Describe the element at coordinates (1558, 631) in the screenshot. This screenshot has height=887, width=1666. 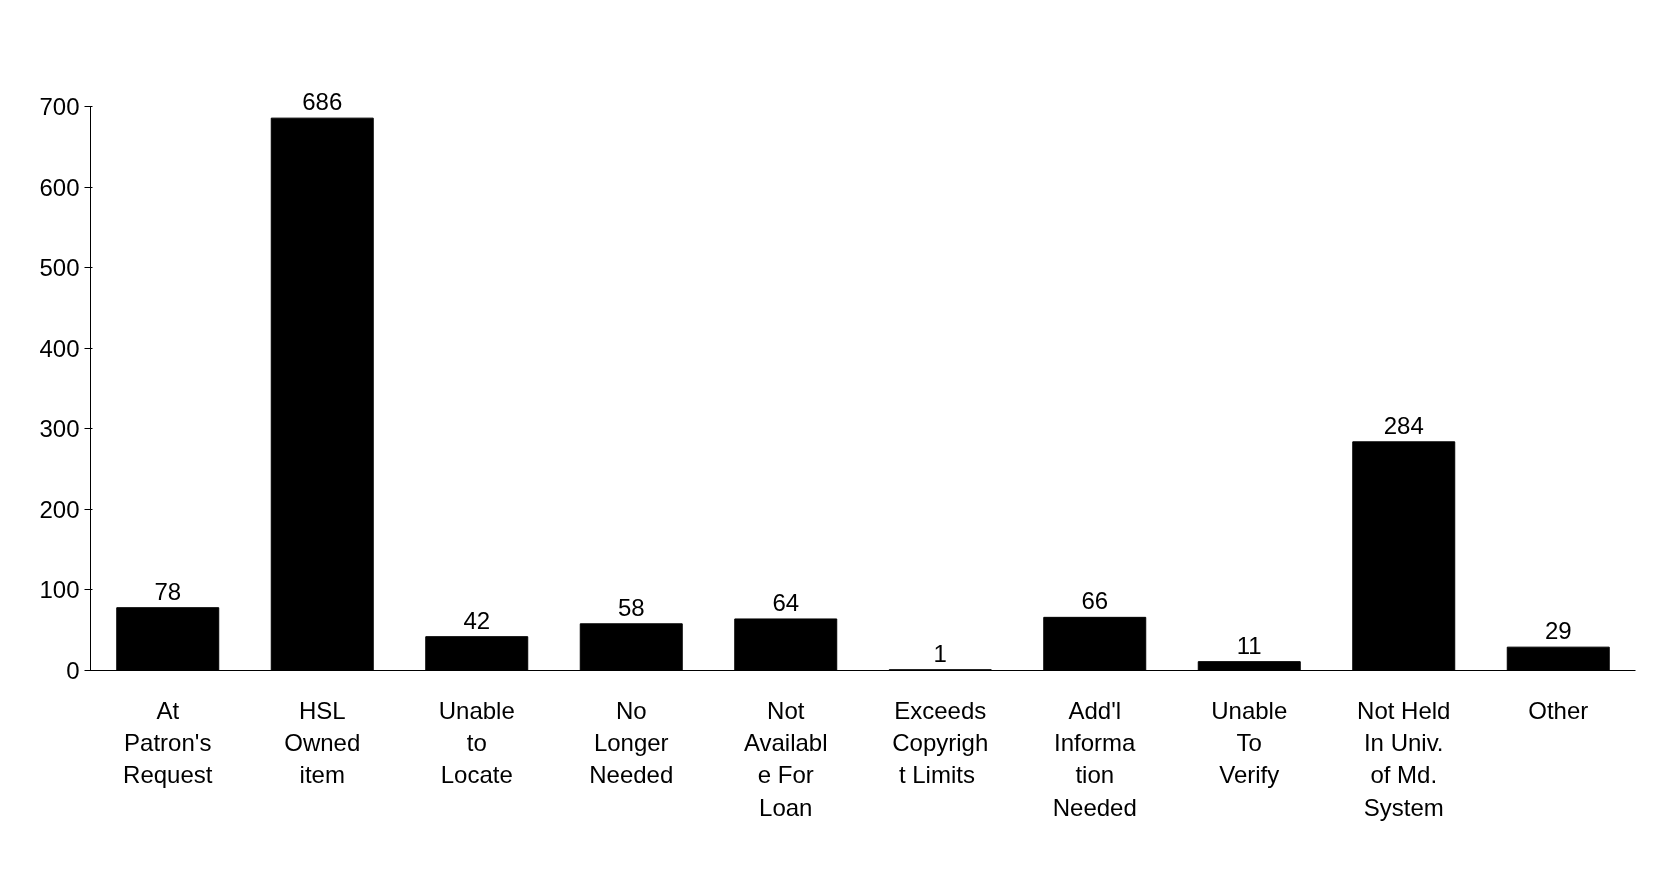
I see `data-label: 29` at that location.